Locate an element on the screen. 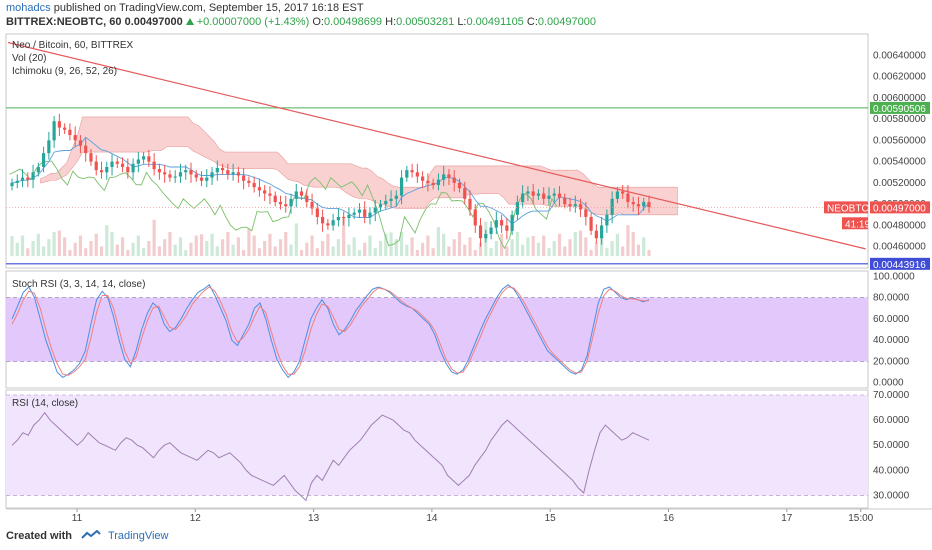  last-price-label-bg is located at coordinates (900, 207).